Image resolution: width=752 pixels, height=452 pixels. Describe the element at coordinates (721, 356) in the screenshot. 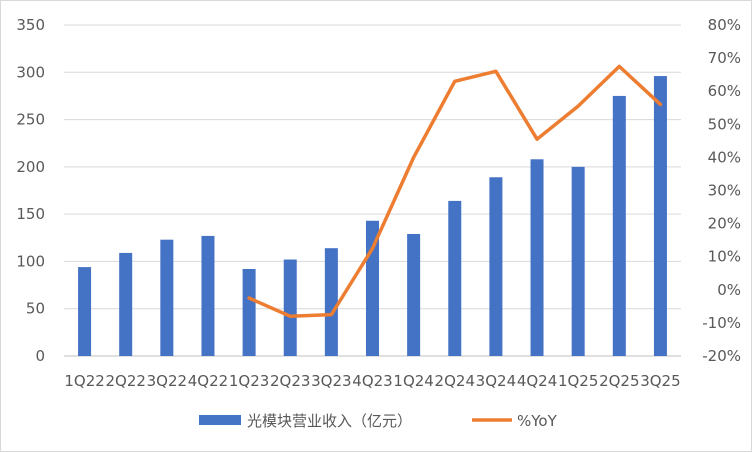

I see `right-tick-label: -20%` at that location.